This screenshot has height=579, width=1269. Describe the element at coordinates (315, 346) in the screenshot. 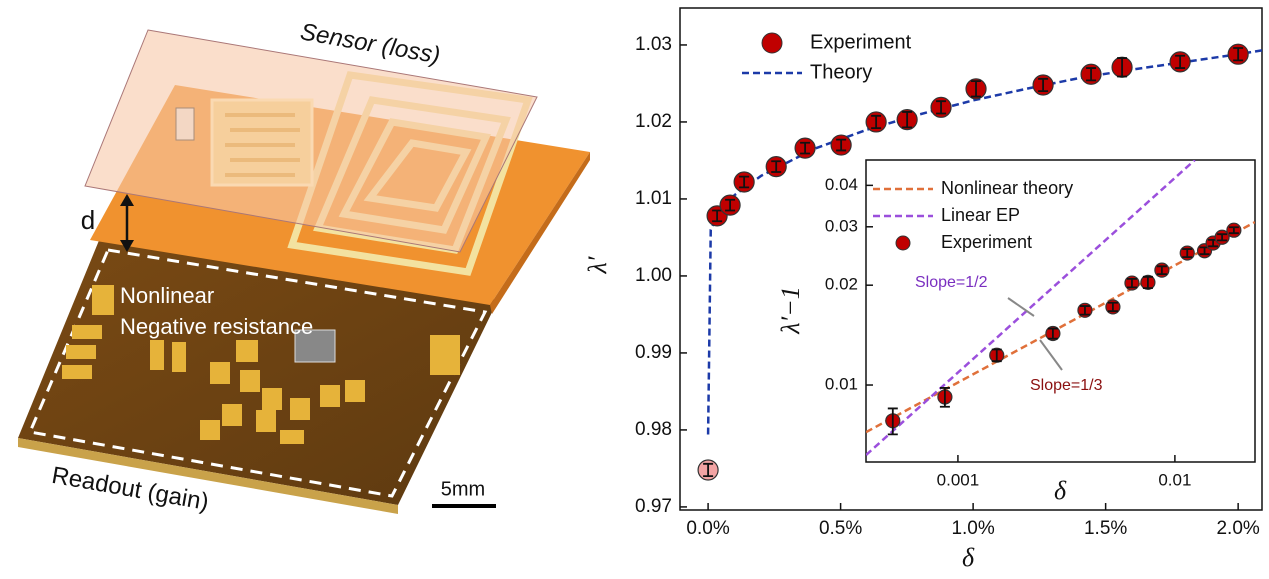

I see `chip` at that location.